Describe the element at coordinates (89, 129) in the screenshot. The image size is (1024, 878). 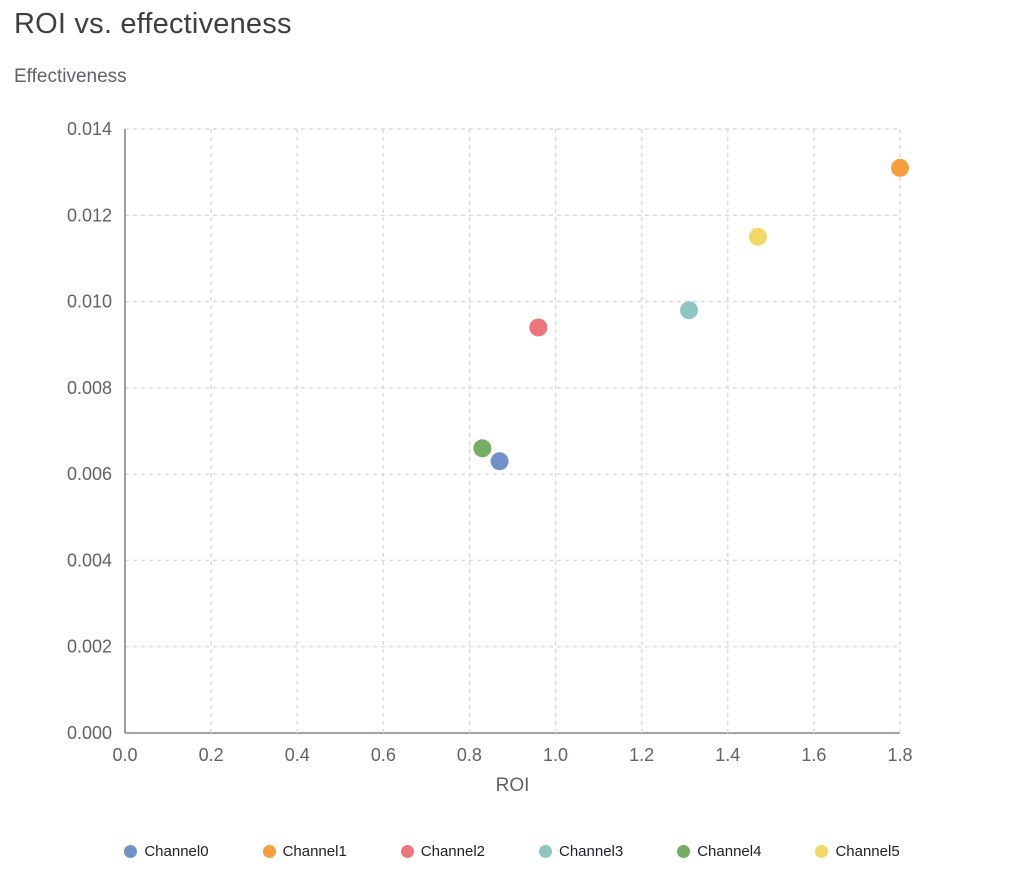
I see `y-tick-label: 0.014` at that location.